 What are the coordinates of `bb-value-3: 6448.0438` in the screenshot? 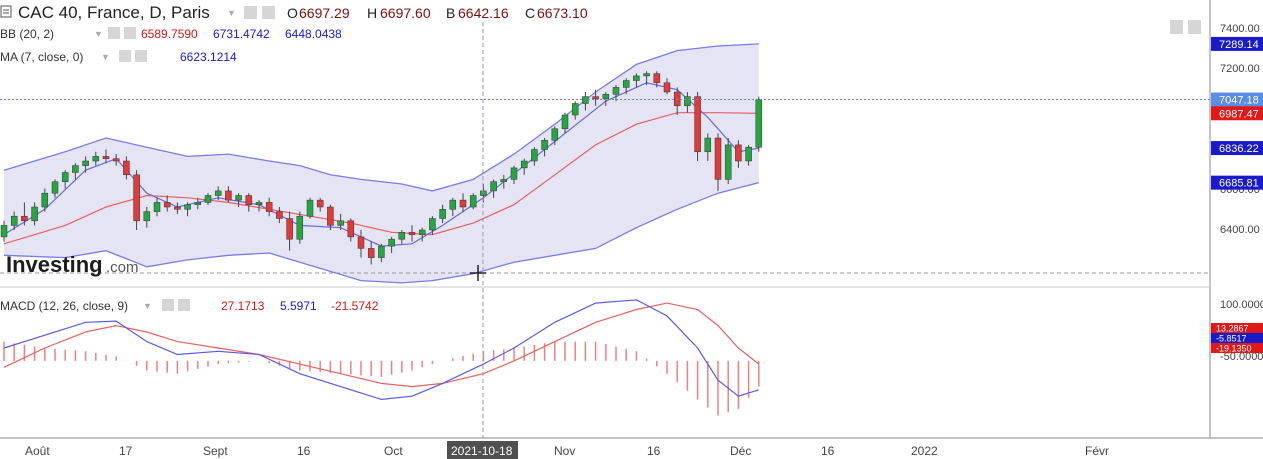 It's located at (313, 34).